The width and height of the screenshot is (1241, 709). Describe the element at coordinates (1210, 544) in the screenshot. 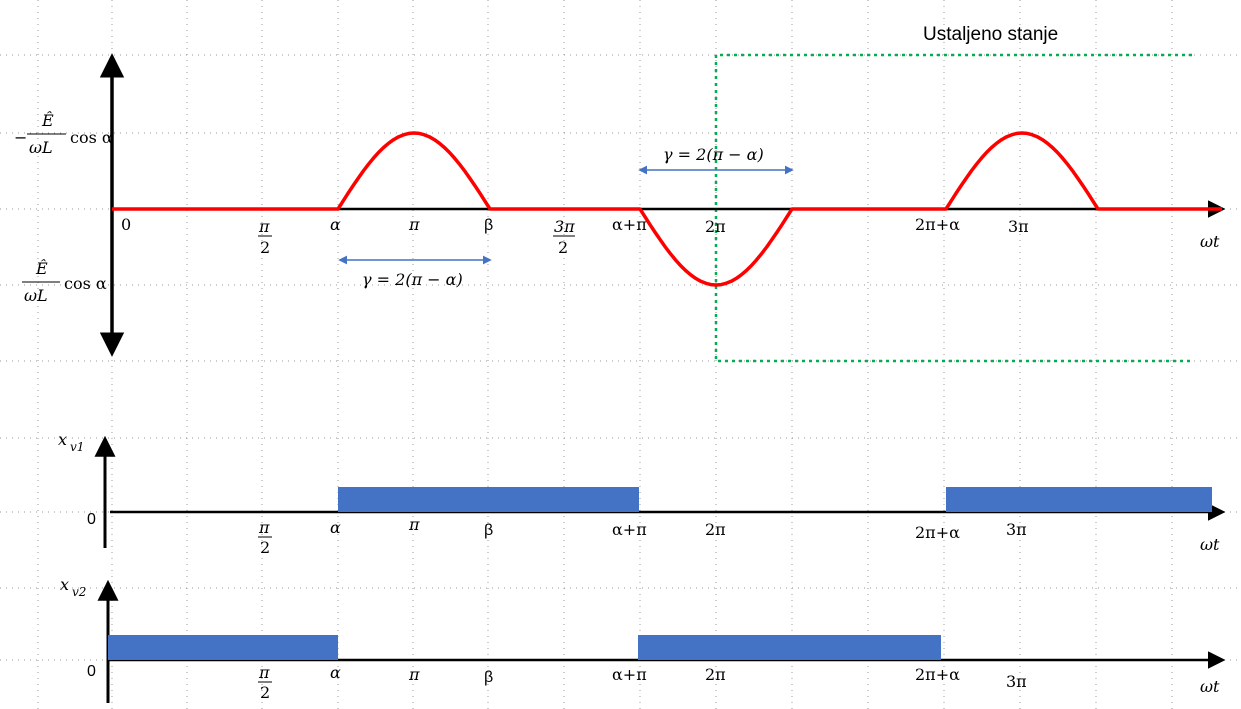

I see `x-axis-label-xv1: ωt` at that location.